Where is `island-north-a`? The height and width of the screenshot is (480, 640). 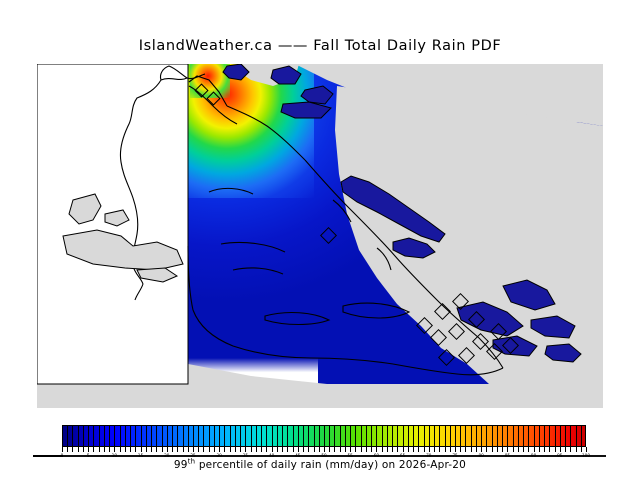 island-north-a is located at coordinates (286, 75).